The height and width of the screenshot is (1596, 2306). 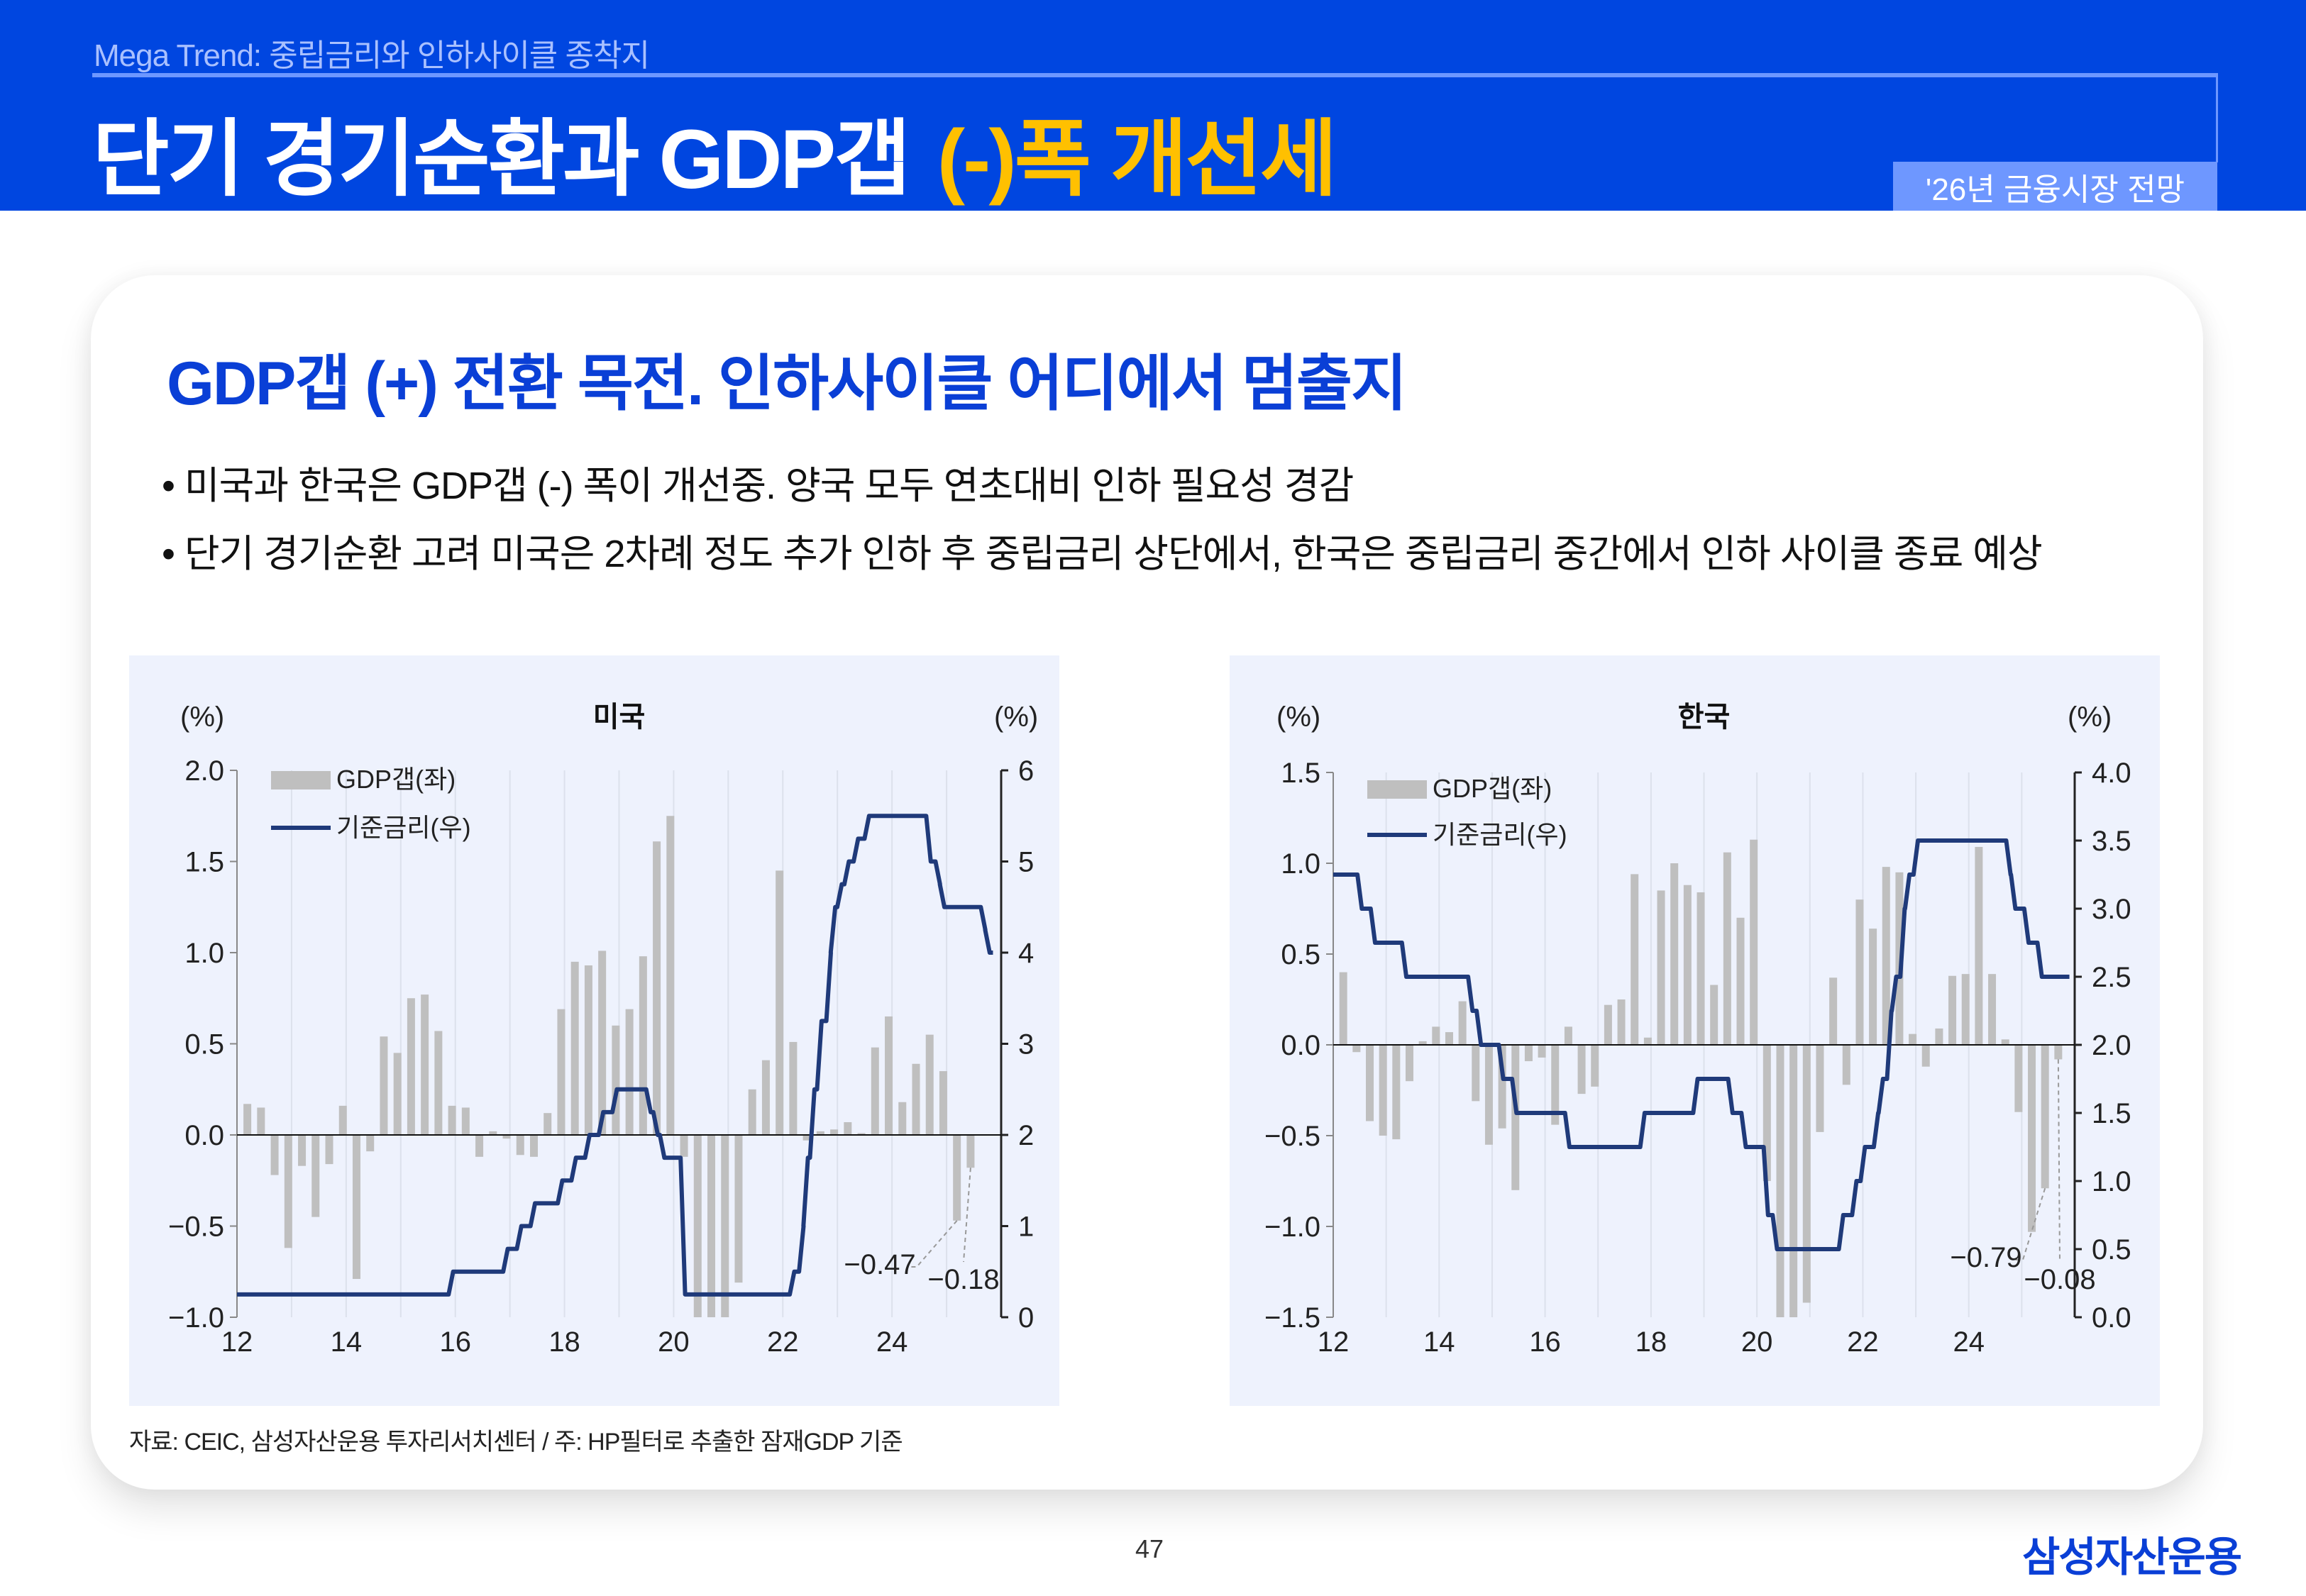 What do you see at coordinates (1300, 864) in the screenshot?
I see `left-axis-tick-label: 1.0` at bounding box center [1300, 864].